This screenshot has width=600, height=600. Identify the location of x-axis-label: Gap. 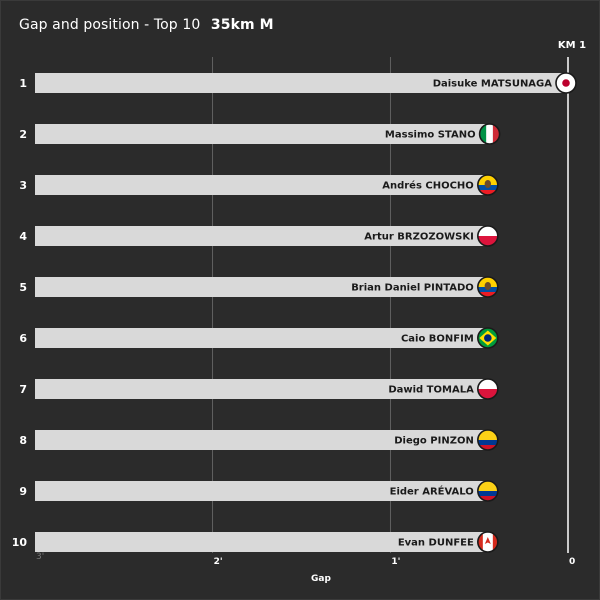
(321, 579).